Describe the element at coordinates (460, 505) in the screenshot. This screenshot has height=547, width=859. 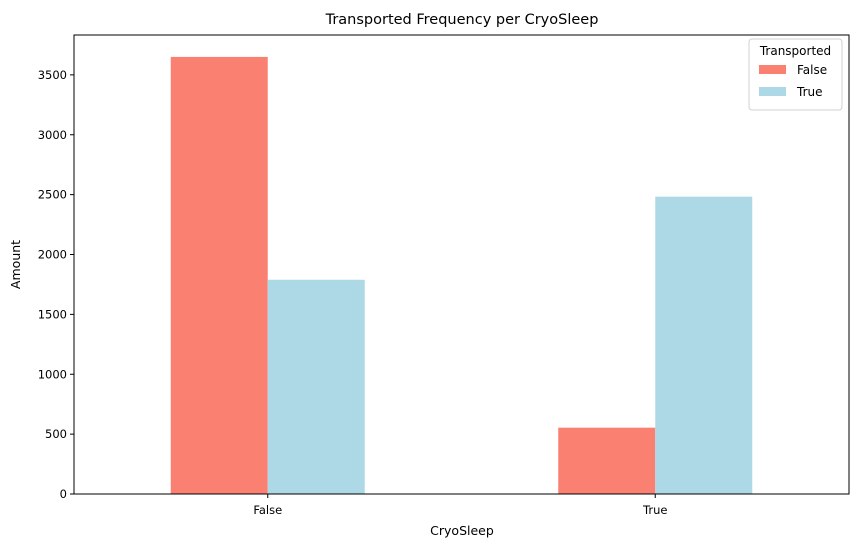
I see `x-axis-ticks: False True` at that location.